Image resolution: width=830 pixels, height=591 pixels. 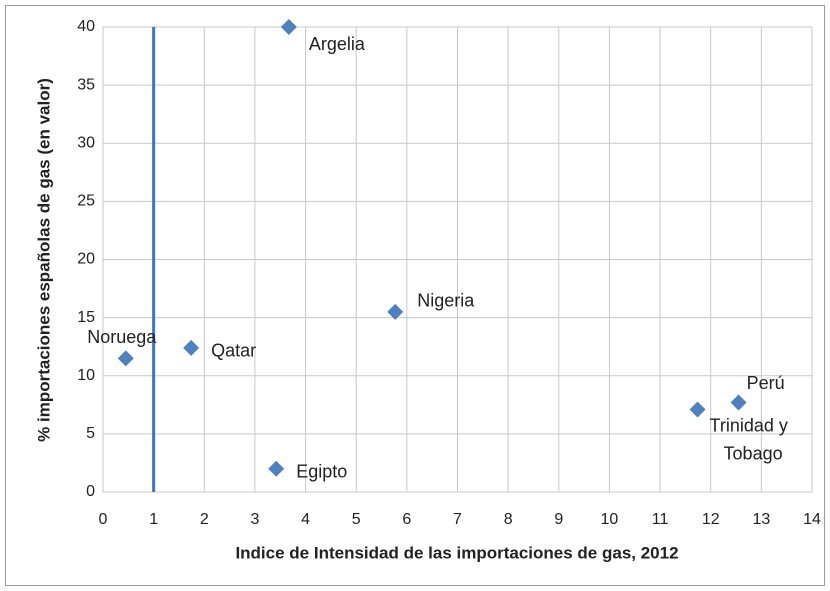 I want to click on point-label: Egipto, so click(x=321, y=472).